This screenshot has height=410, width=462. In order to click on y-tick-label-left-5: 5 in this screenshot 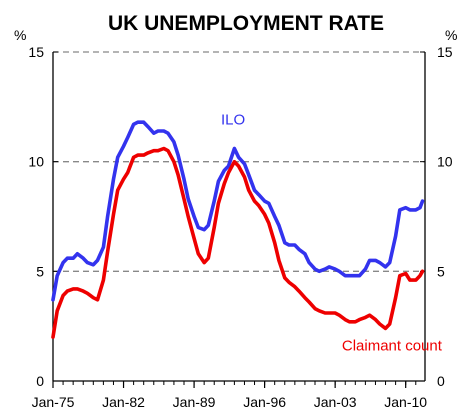, I will do `click(40, 271)`.